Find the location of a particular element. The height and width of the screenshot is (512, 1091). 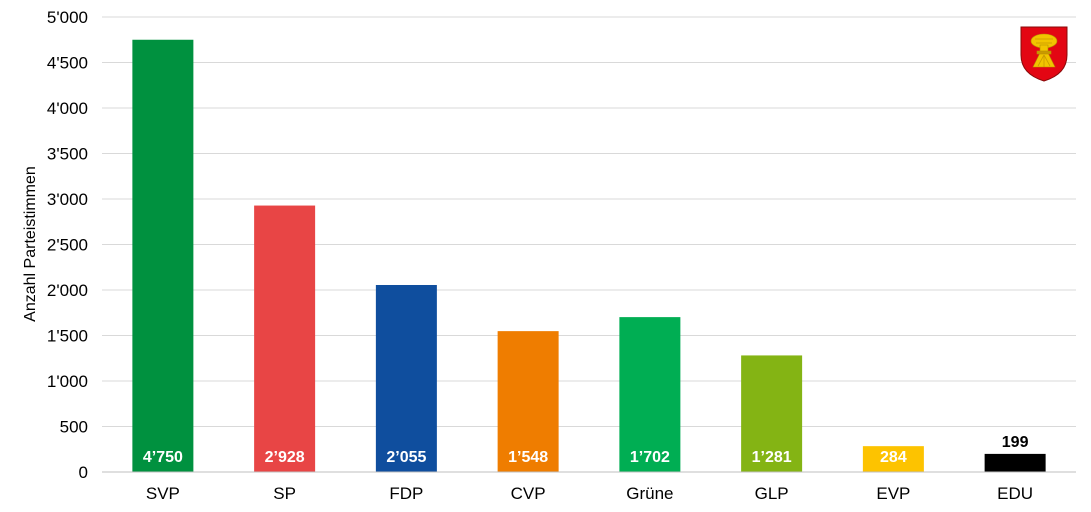

x-tick-label: EDU is located at coordinates (1015, 493).